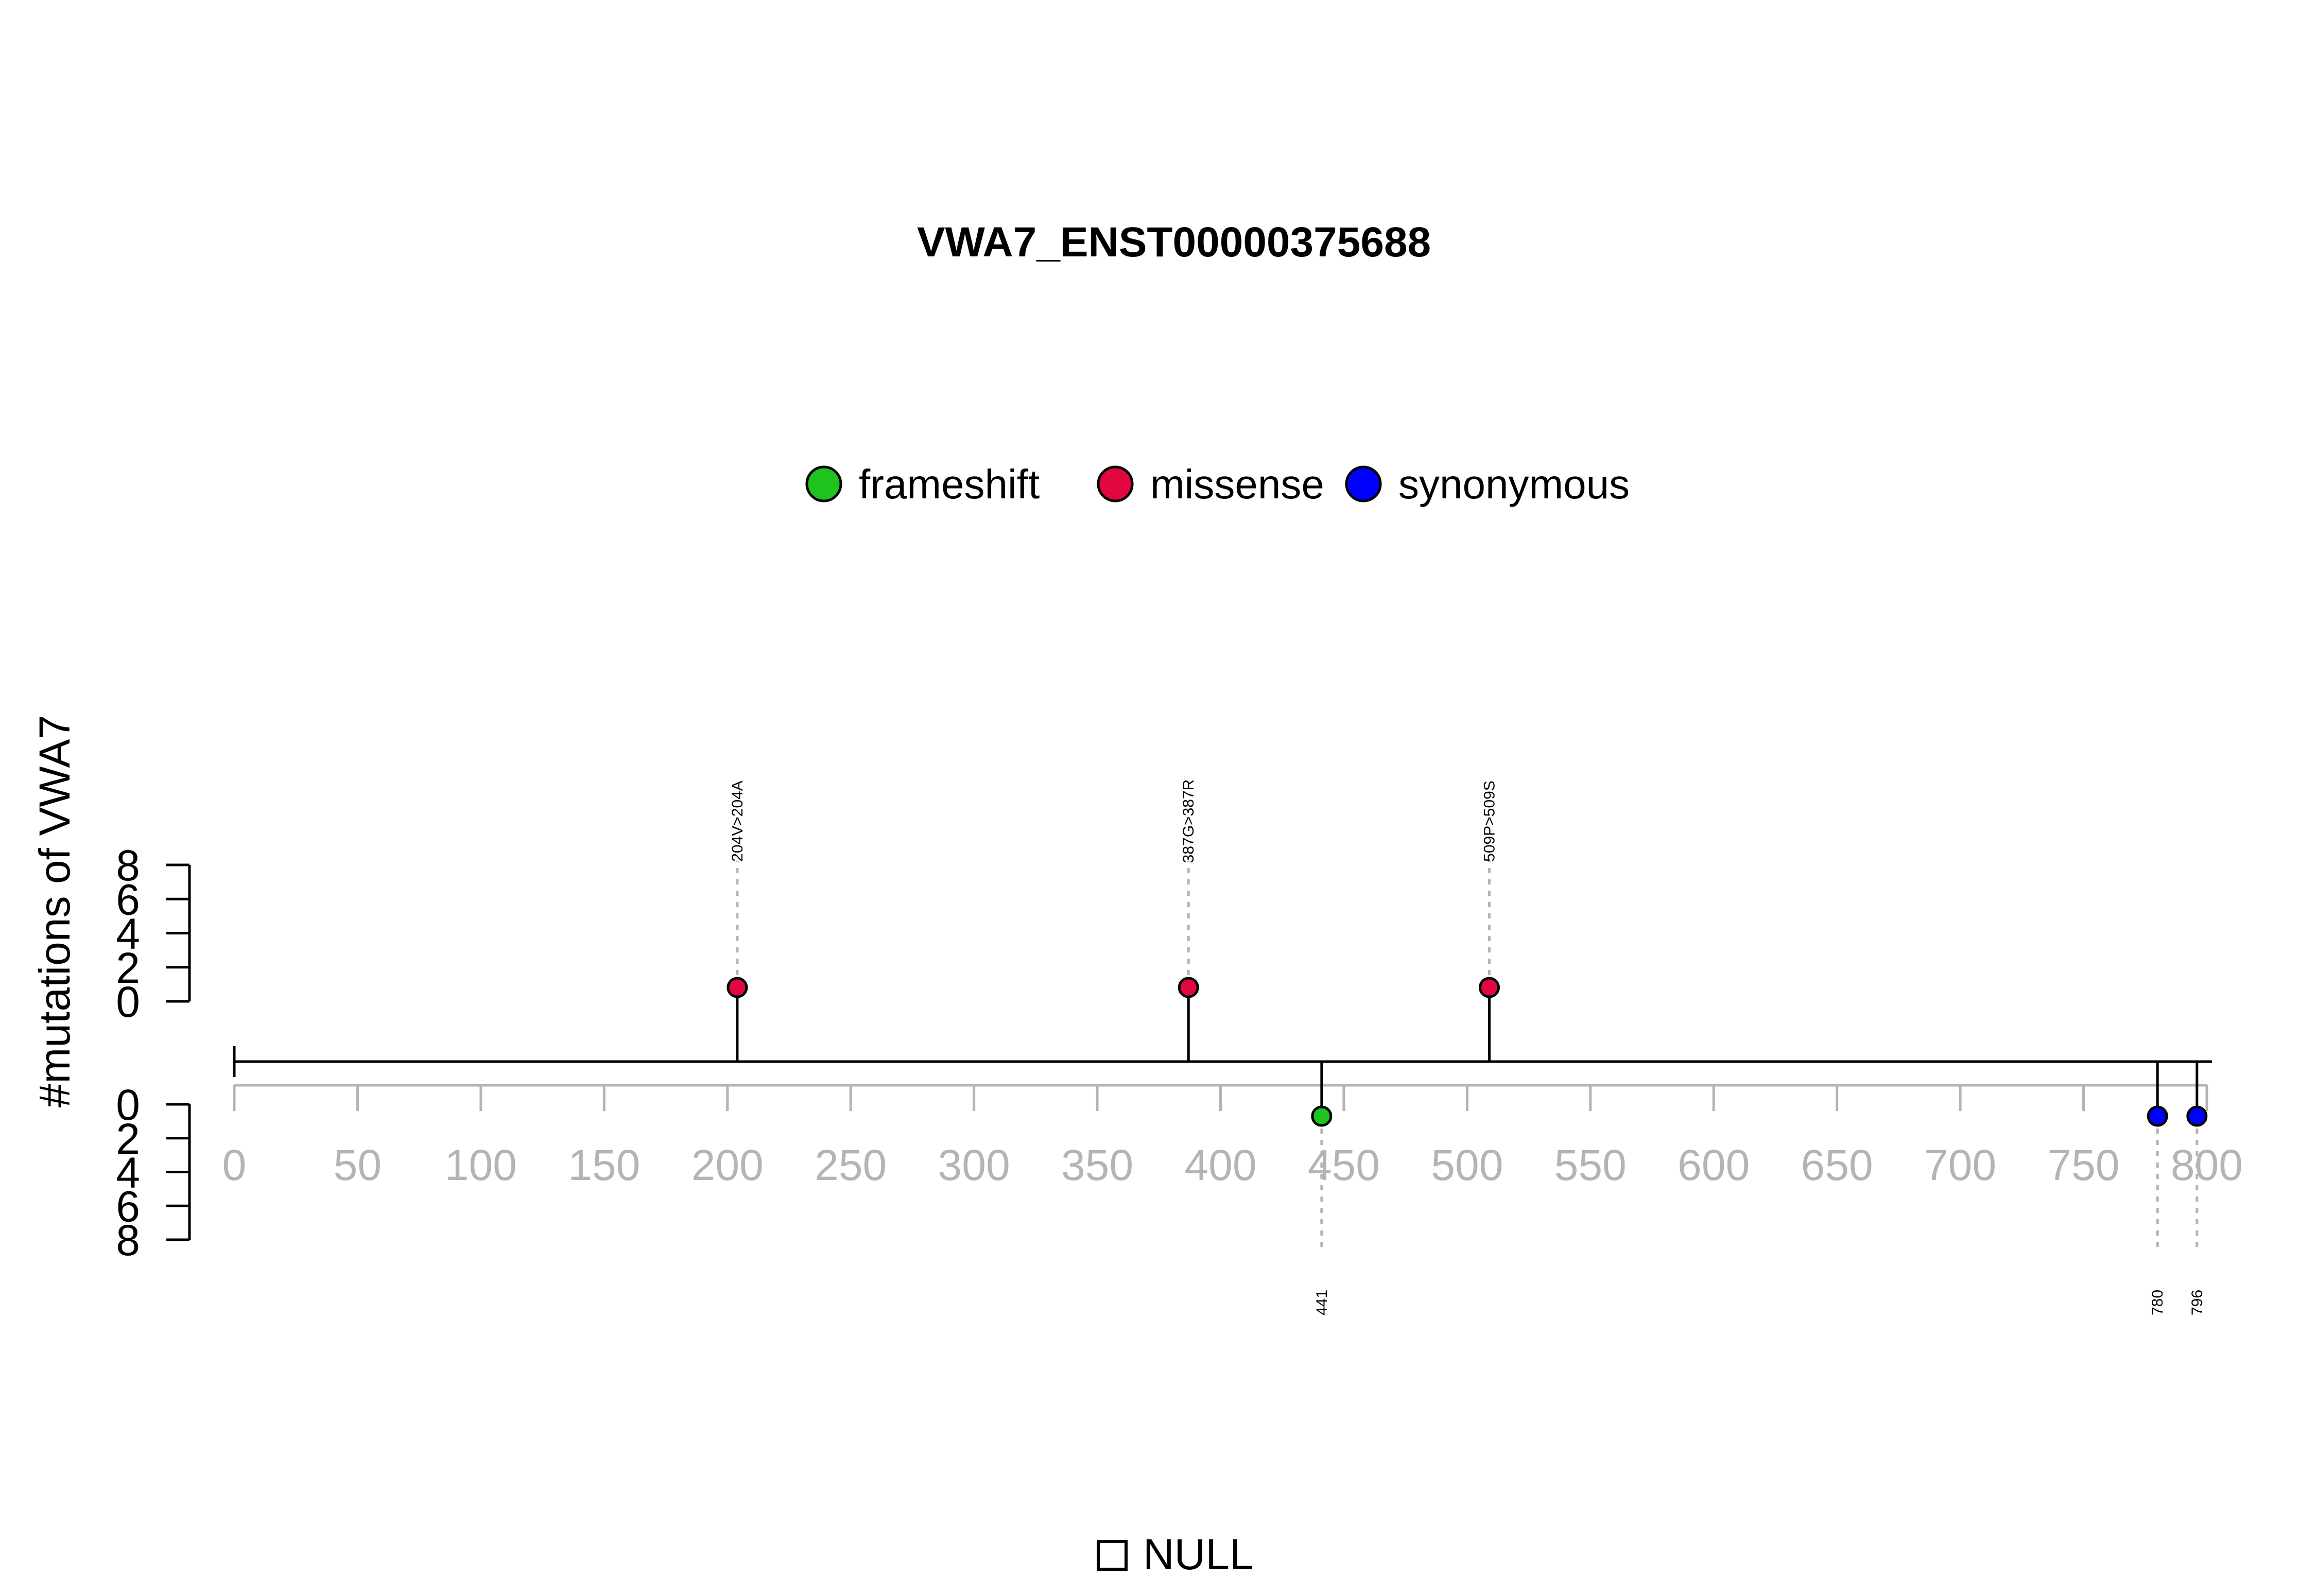 The width and height of the screenshot is (2317, 1596). I want to click on legend-label-missense: missense, so click(1237, 484).